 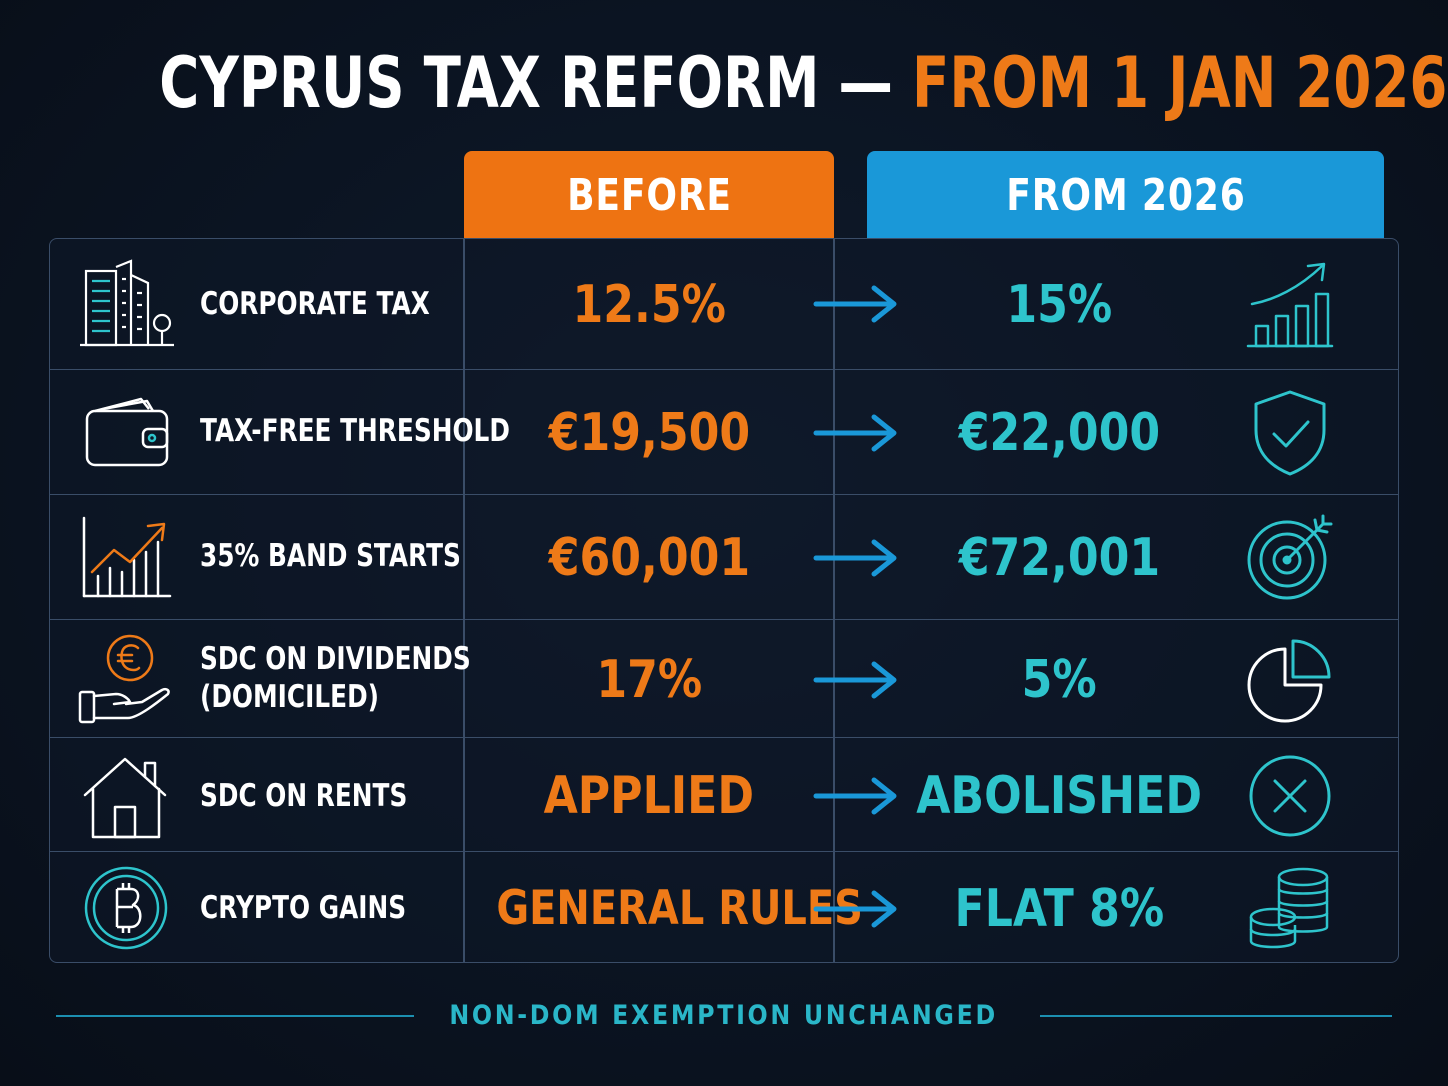 I want to click on footer-note: NON-DOM EXEMPTION UNCHANGED, so click(x=724, y=1015).